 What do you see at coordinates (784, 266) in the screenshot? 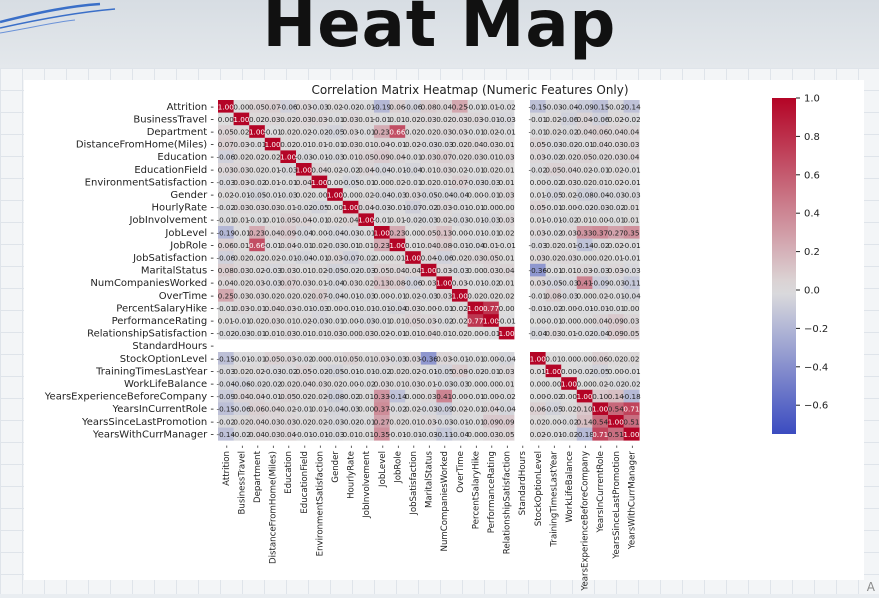
I see `colorbar-bar` at bounding box center [784, 266].